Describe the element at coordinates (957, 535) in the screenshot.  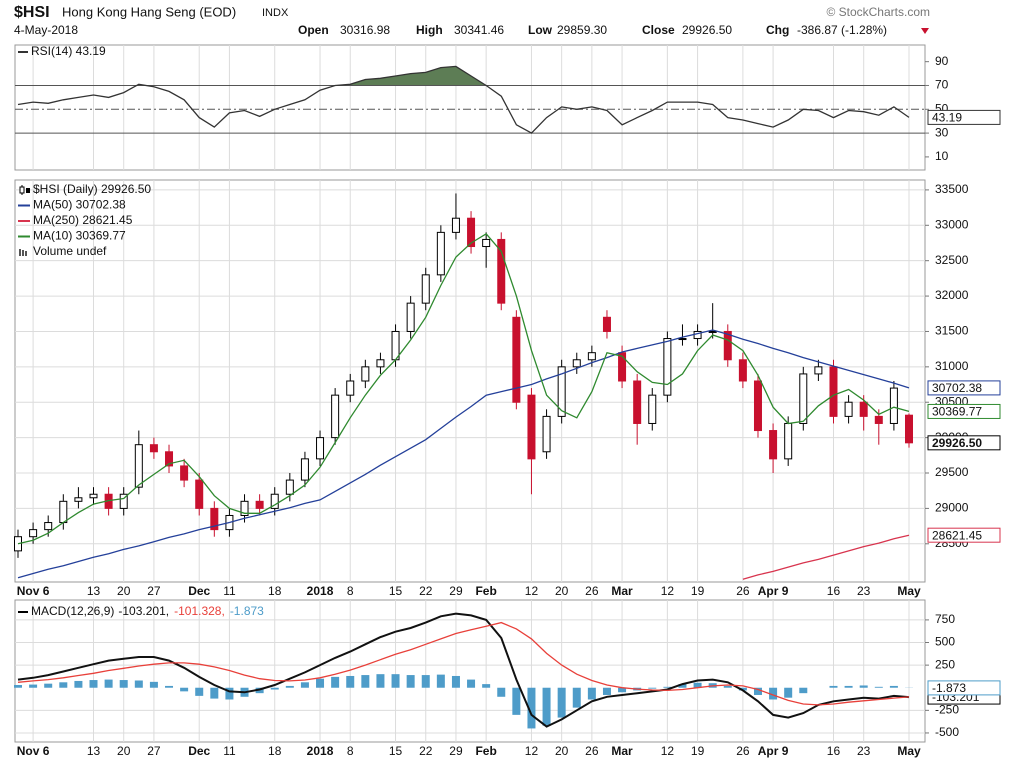
I see `value-box-label: 28621.45` at that location.